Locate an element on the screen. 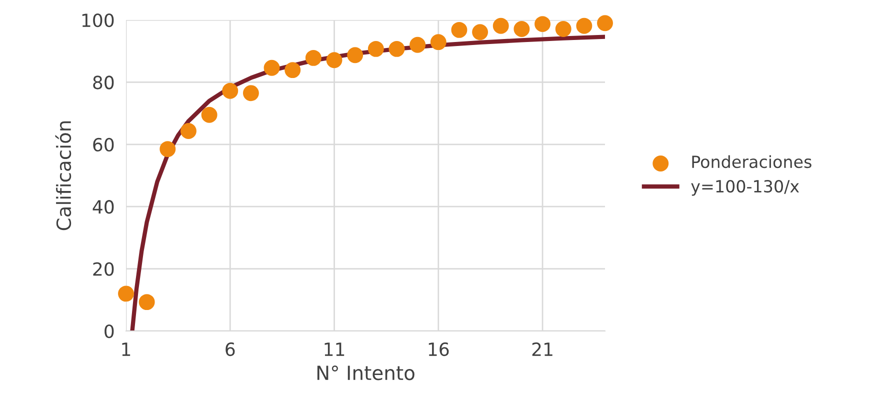 The image size is (875, 413). legend-label: y=100-130/x is located at coordinates (745, 188).